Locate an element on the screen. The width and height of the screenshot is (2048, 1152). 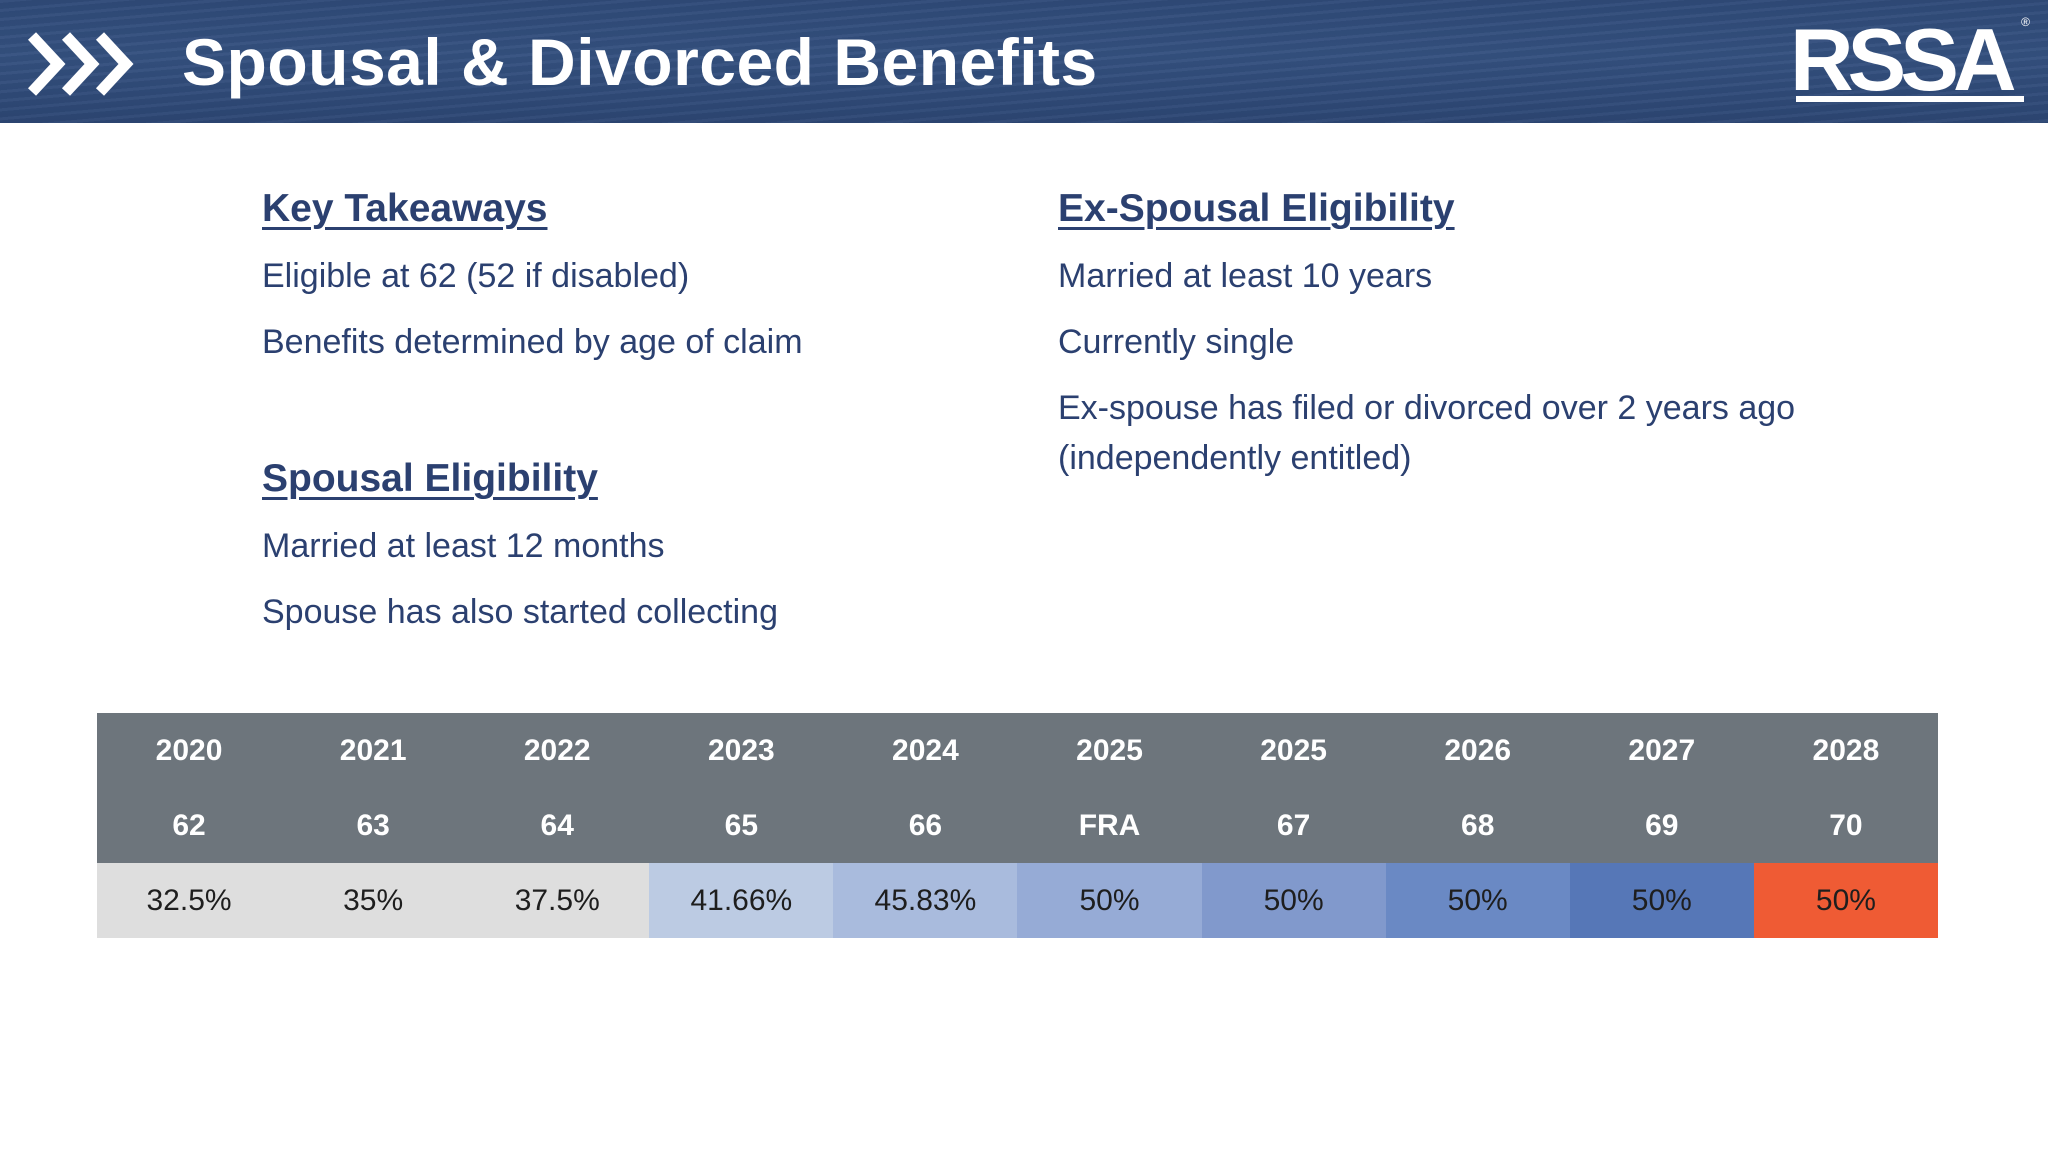
year-cell: 2020 is located at coordinates (189, 750).